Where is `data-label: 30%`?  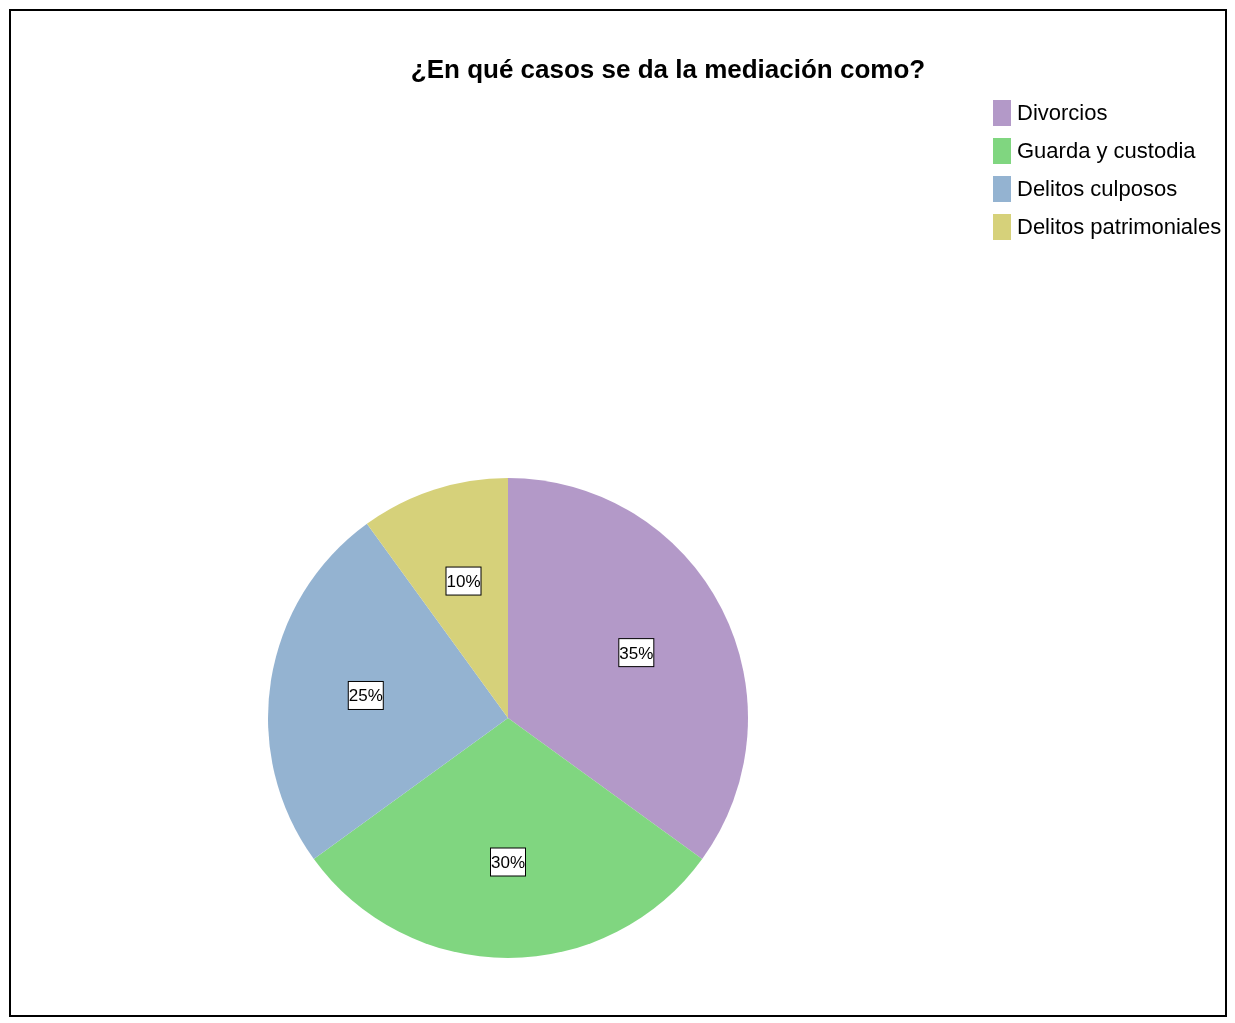 data-label: 30% is located at coordinates (508, 862).